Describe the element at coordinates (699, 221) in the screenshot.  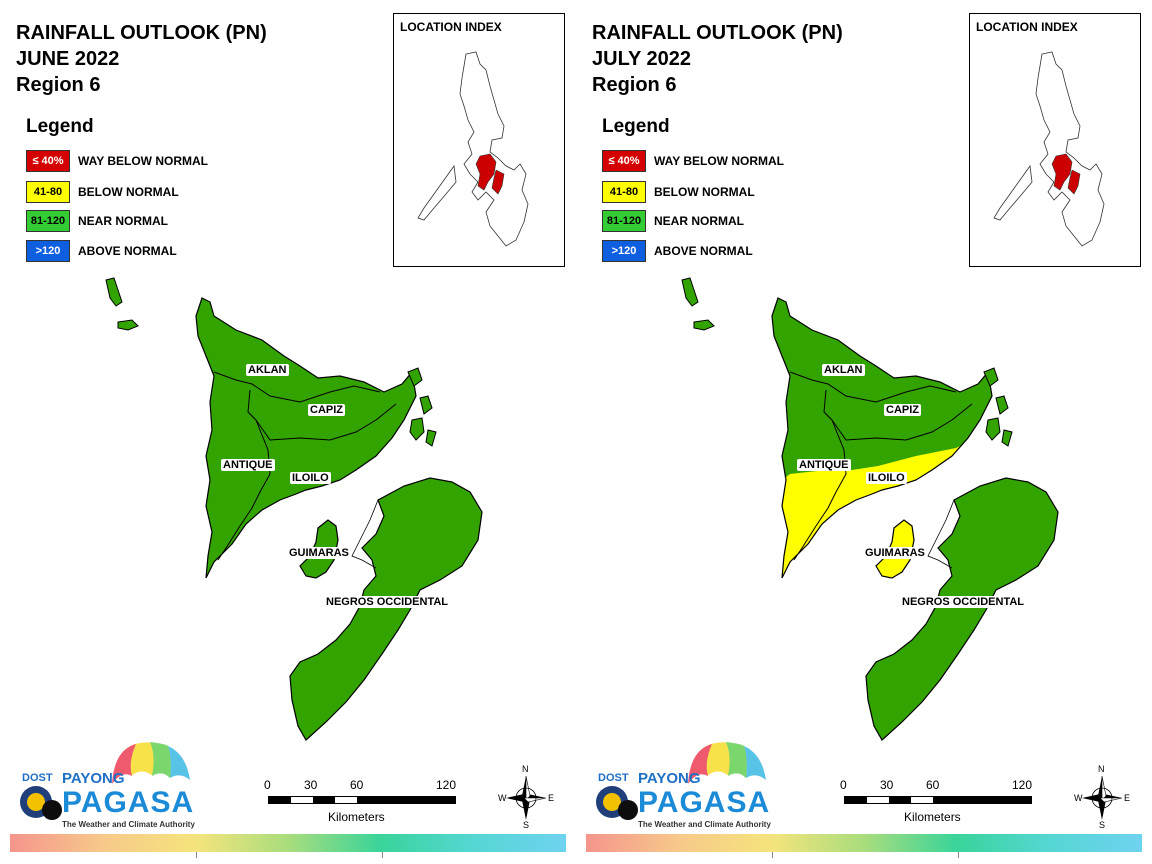
I see `legend-label: NEAR NORMAL` at that location.